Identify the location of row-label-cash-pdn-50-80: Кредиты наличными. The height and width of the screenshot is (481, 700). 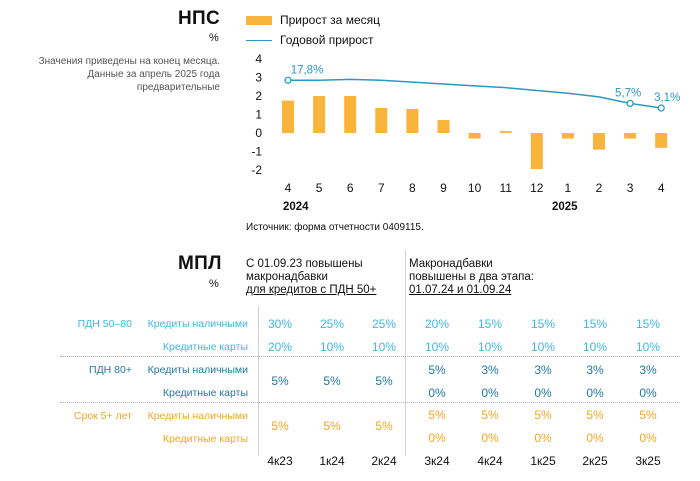
(197, 324).